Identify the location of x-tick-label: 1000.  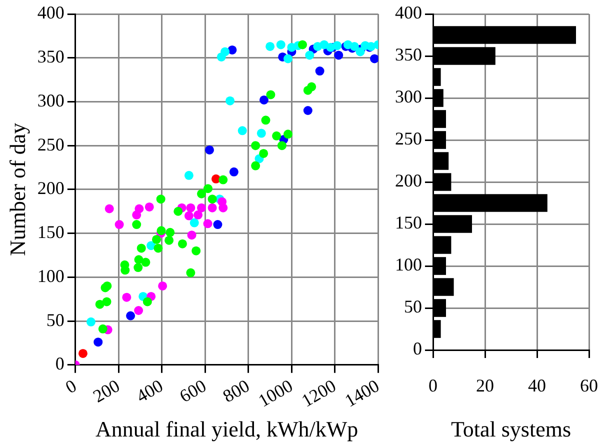
(275, 393).